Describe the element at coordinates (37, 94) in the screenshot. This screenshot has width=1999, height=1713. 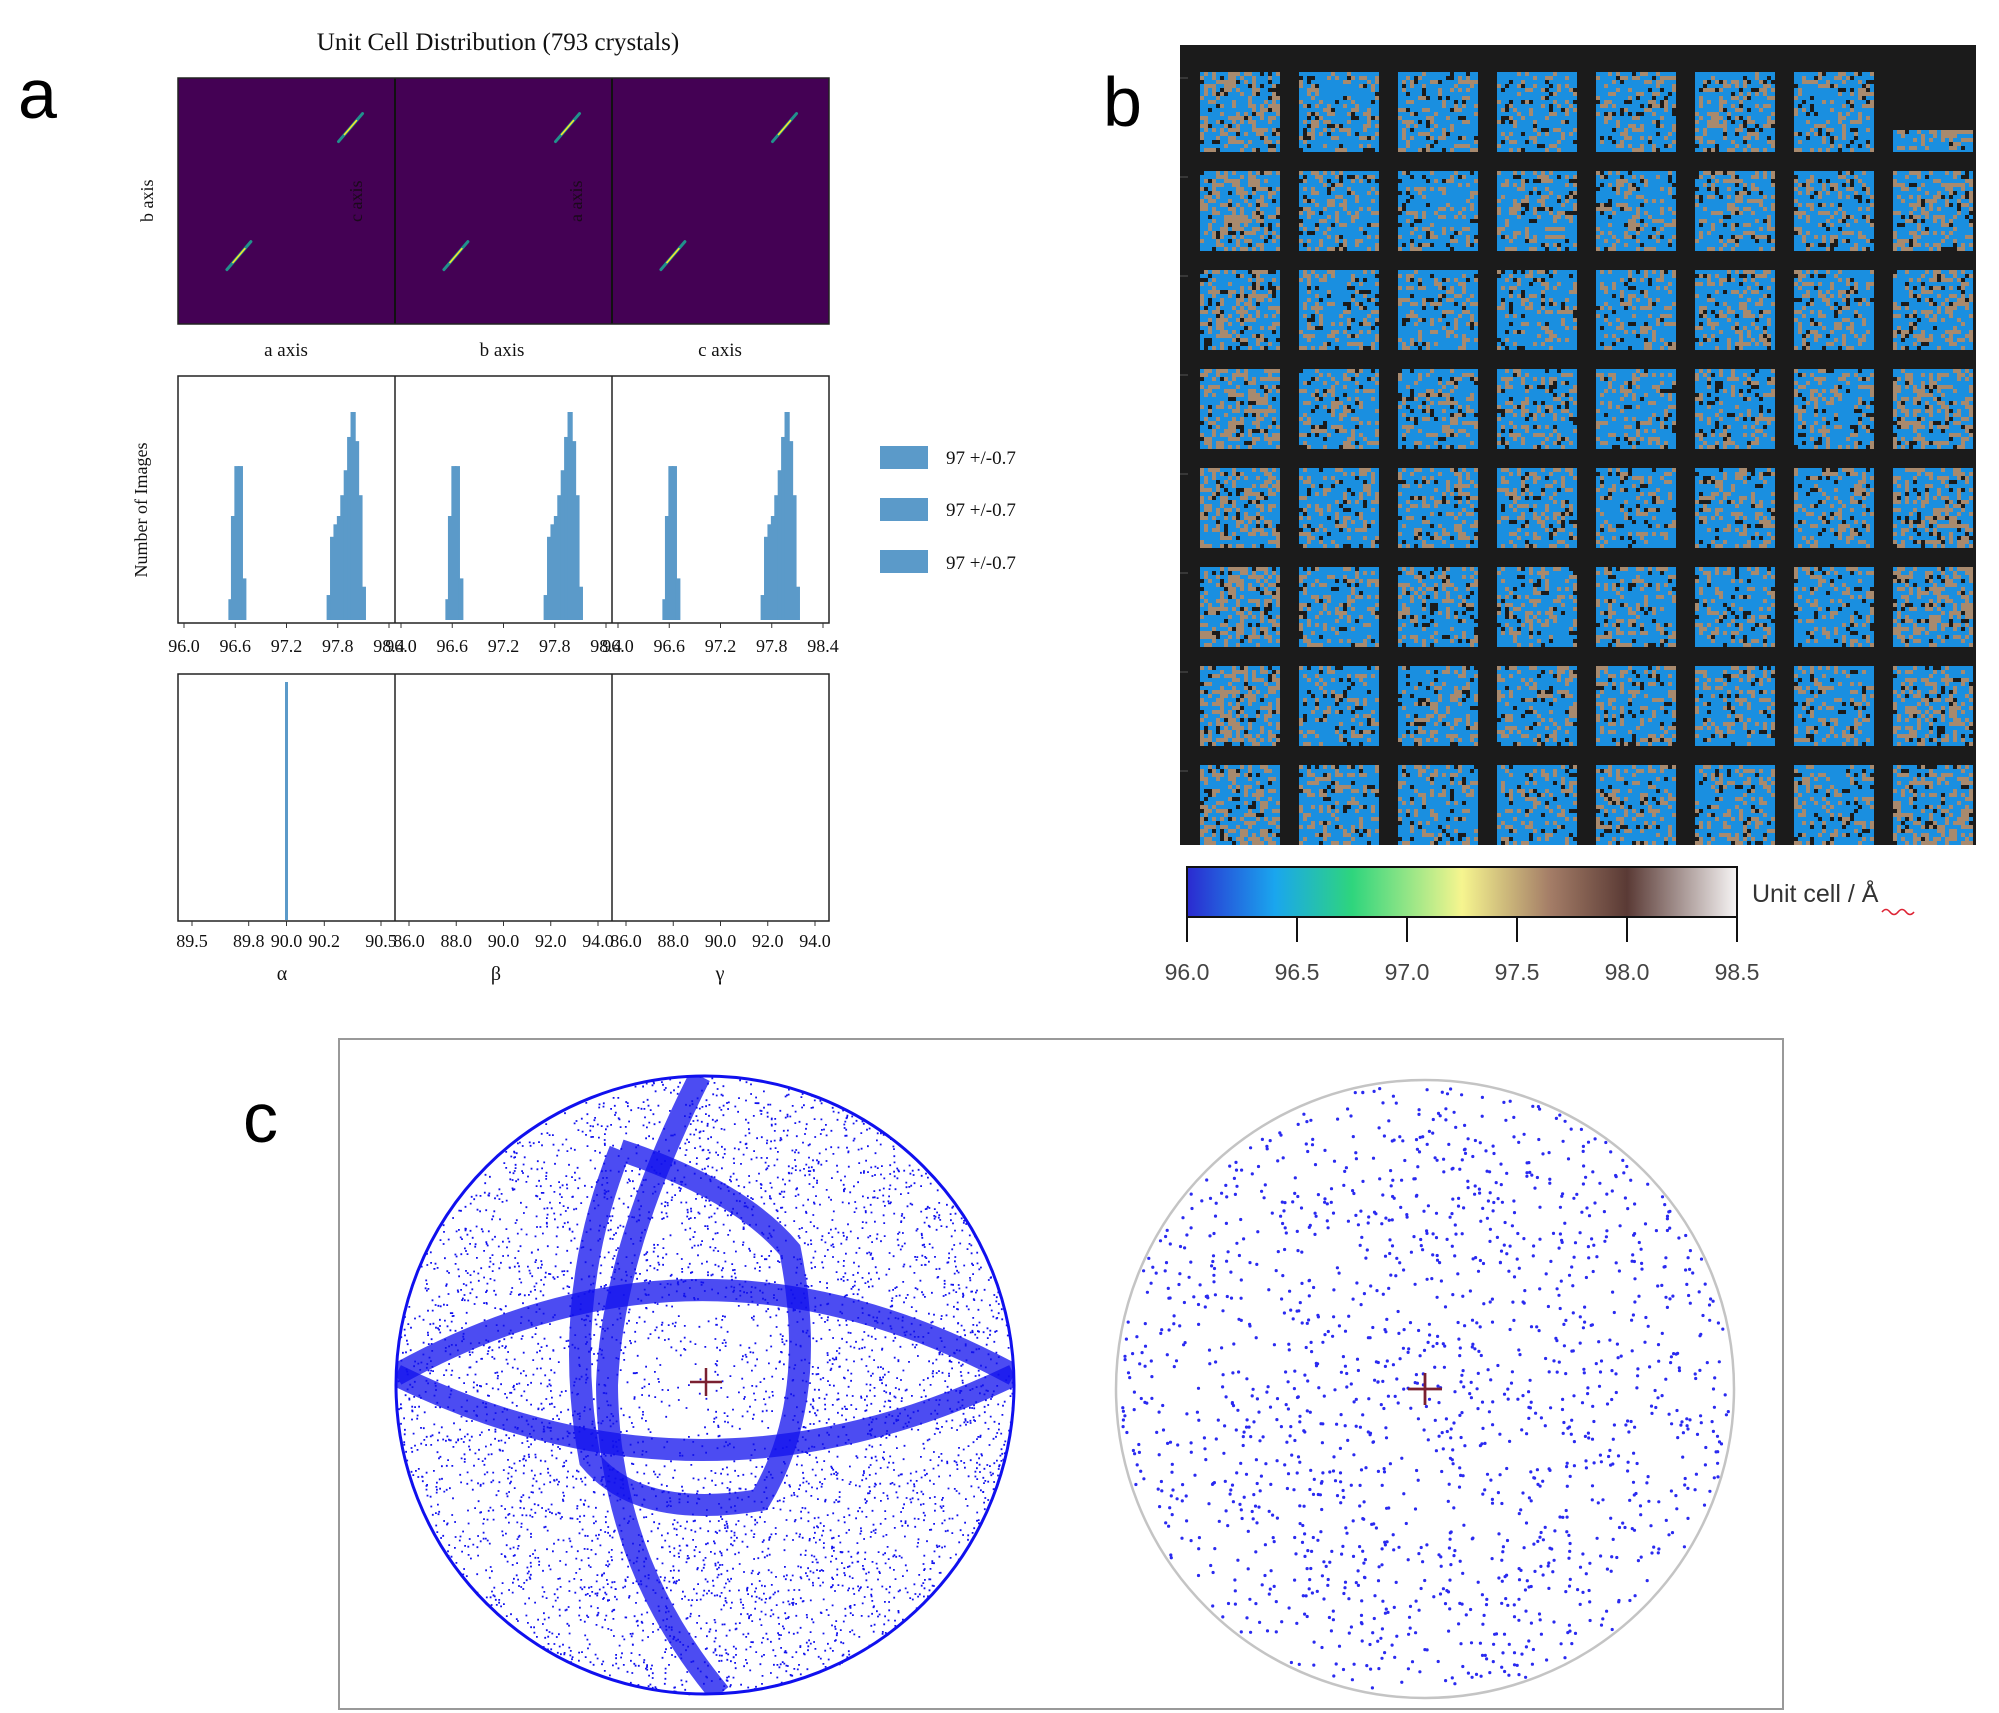
I see `panel-a-letter: a` at that location.